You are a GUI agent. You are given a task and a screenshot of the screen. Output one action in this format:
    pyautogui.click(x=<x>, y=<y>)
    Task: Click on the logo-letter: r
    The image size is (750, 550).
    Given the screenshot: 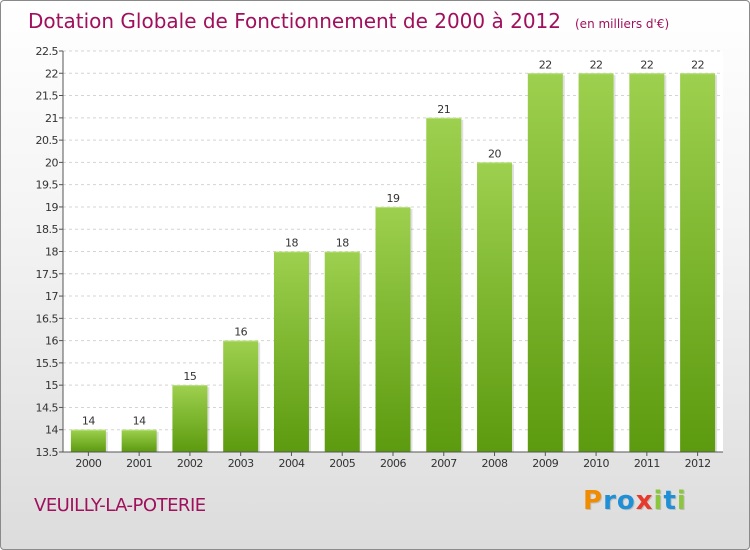 What is the action you would take?
    pyautogui.click(x=610, y=501)
    